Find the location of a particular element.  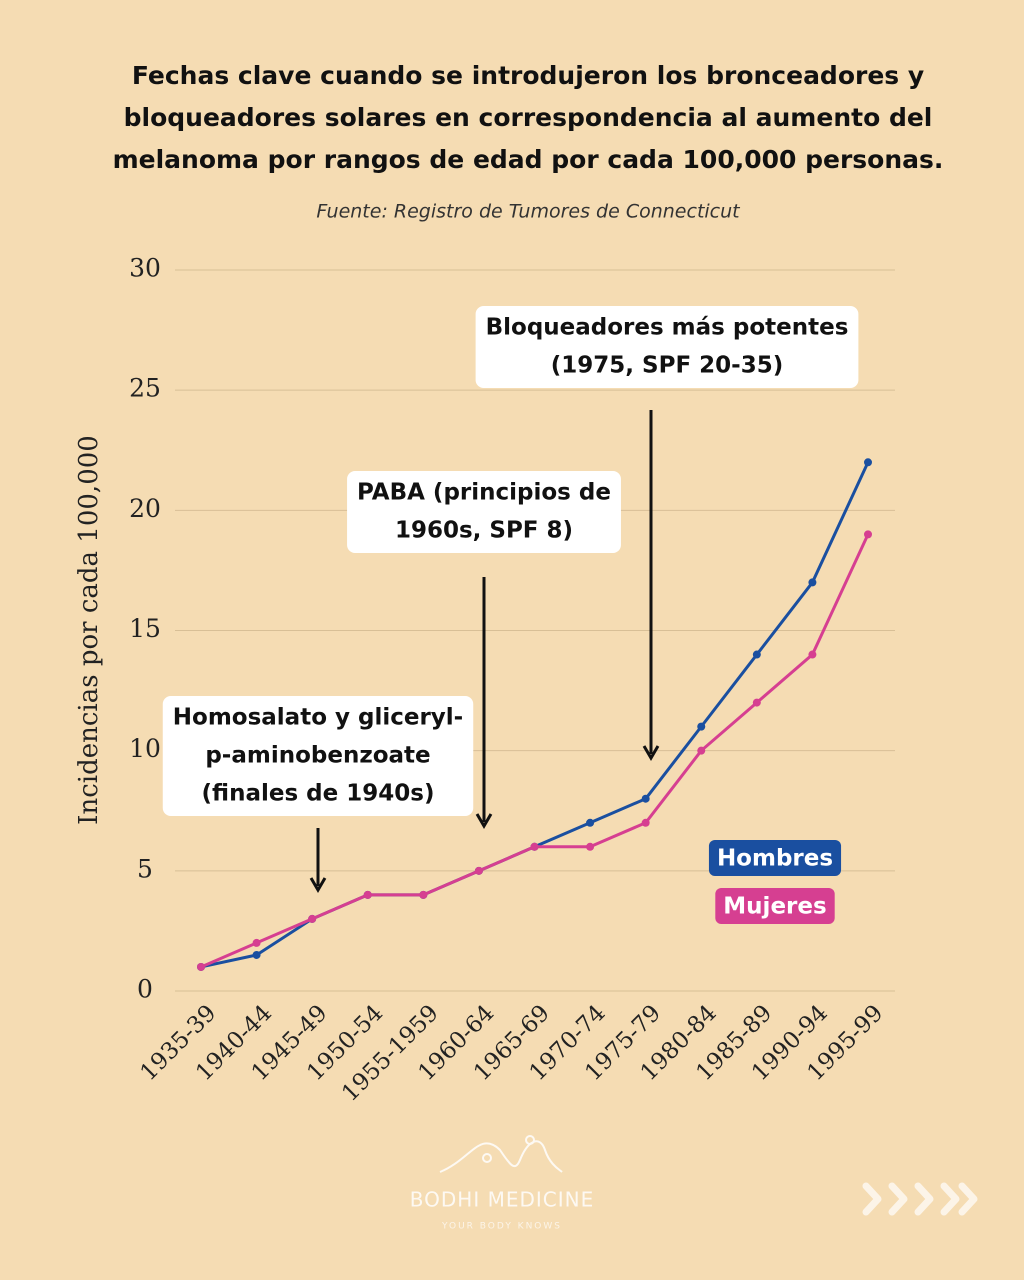

annotation: PABA (principios de 1960s, SPF 8) is located at coordinates (484, 512).